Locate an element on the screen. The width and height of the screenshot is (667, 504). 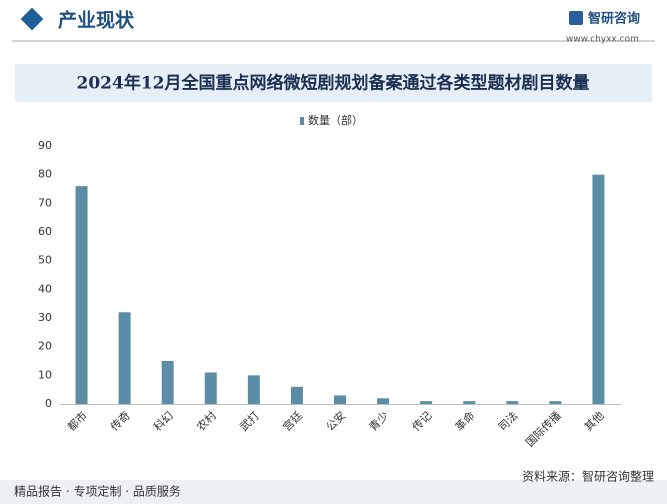
x-tick-label: 科幻 is located at coordinates (162, 420).